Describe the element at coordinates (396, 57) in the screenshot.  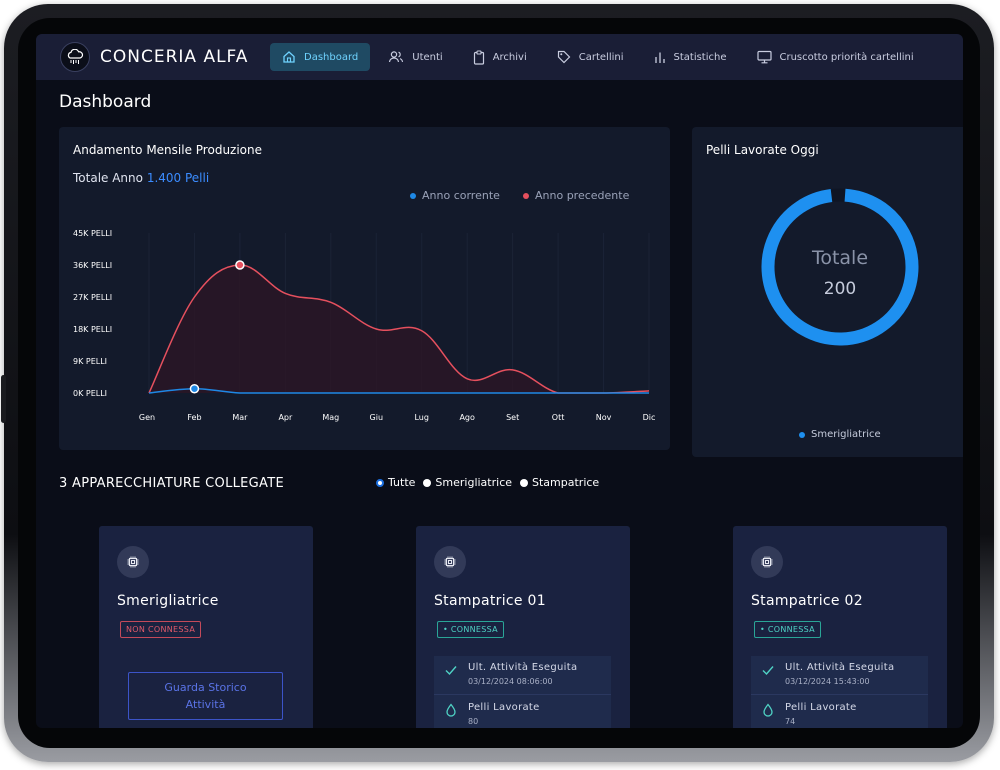
I see `users-icon` at that location.